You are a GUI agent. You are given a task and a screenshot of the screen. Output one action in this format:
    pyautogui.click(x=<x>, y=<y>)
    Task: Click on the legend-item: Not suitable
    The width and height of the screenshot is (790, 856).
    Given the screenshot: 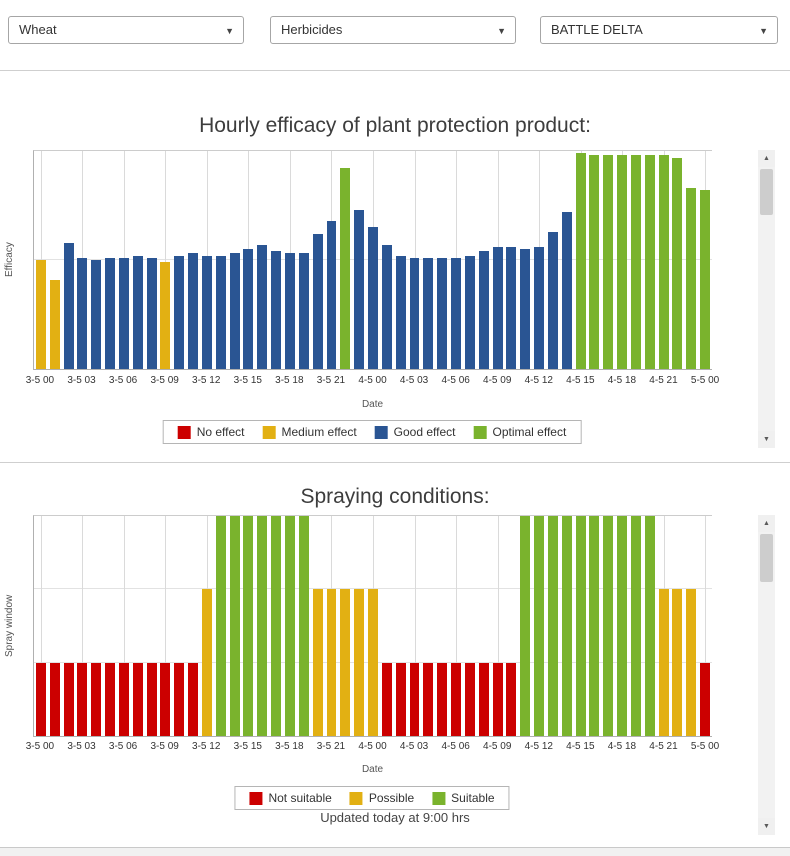 What is the action you would take?
    pyautogui.click(x=290, y=798)
    